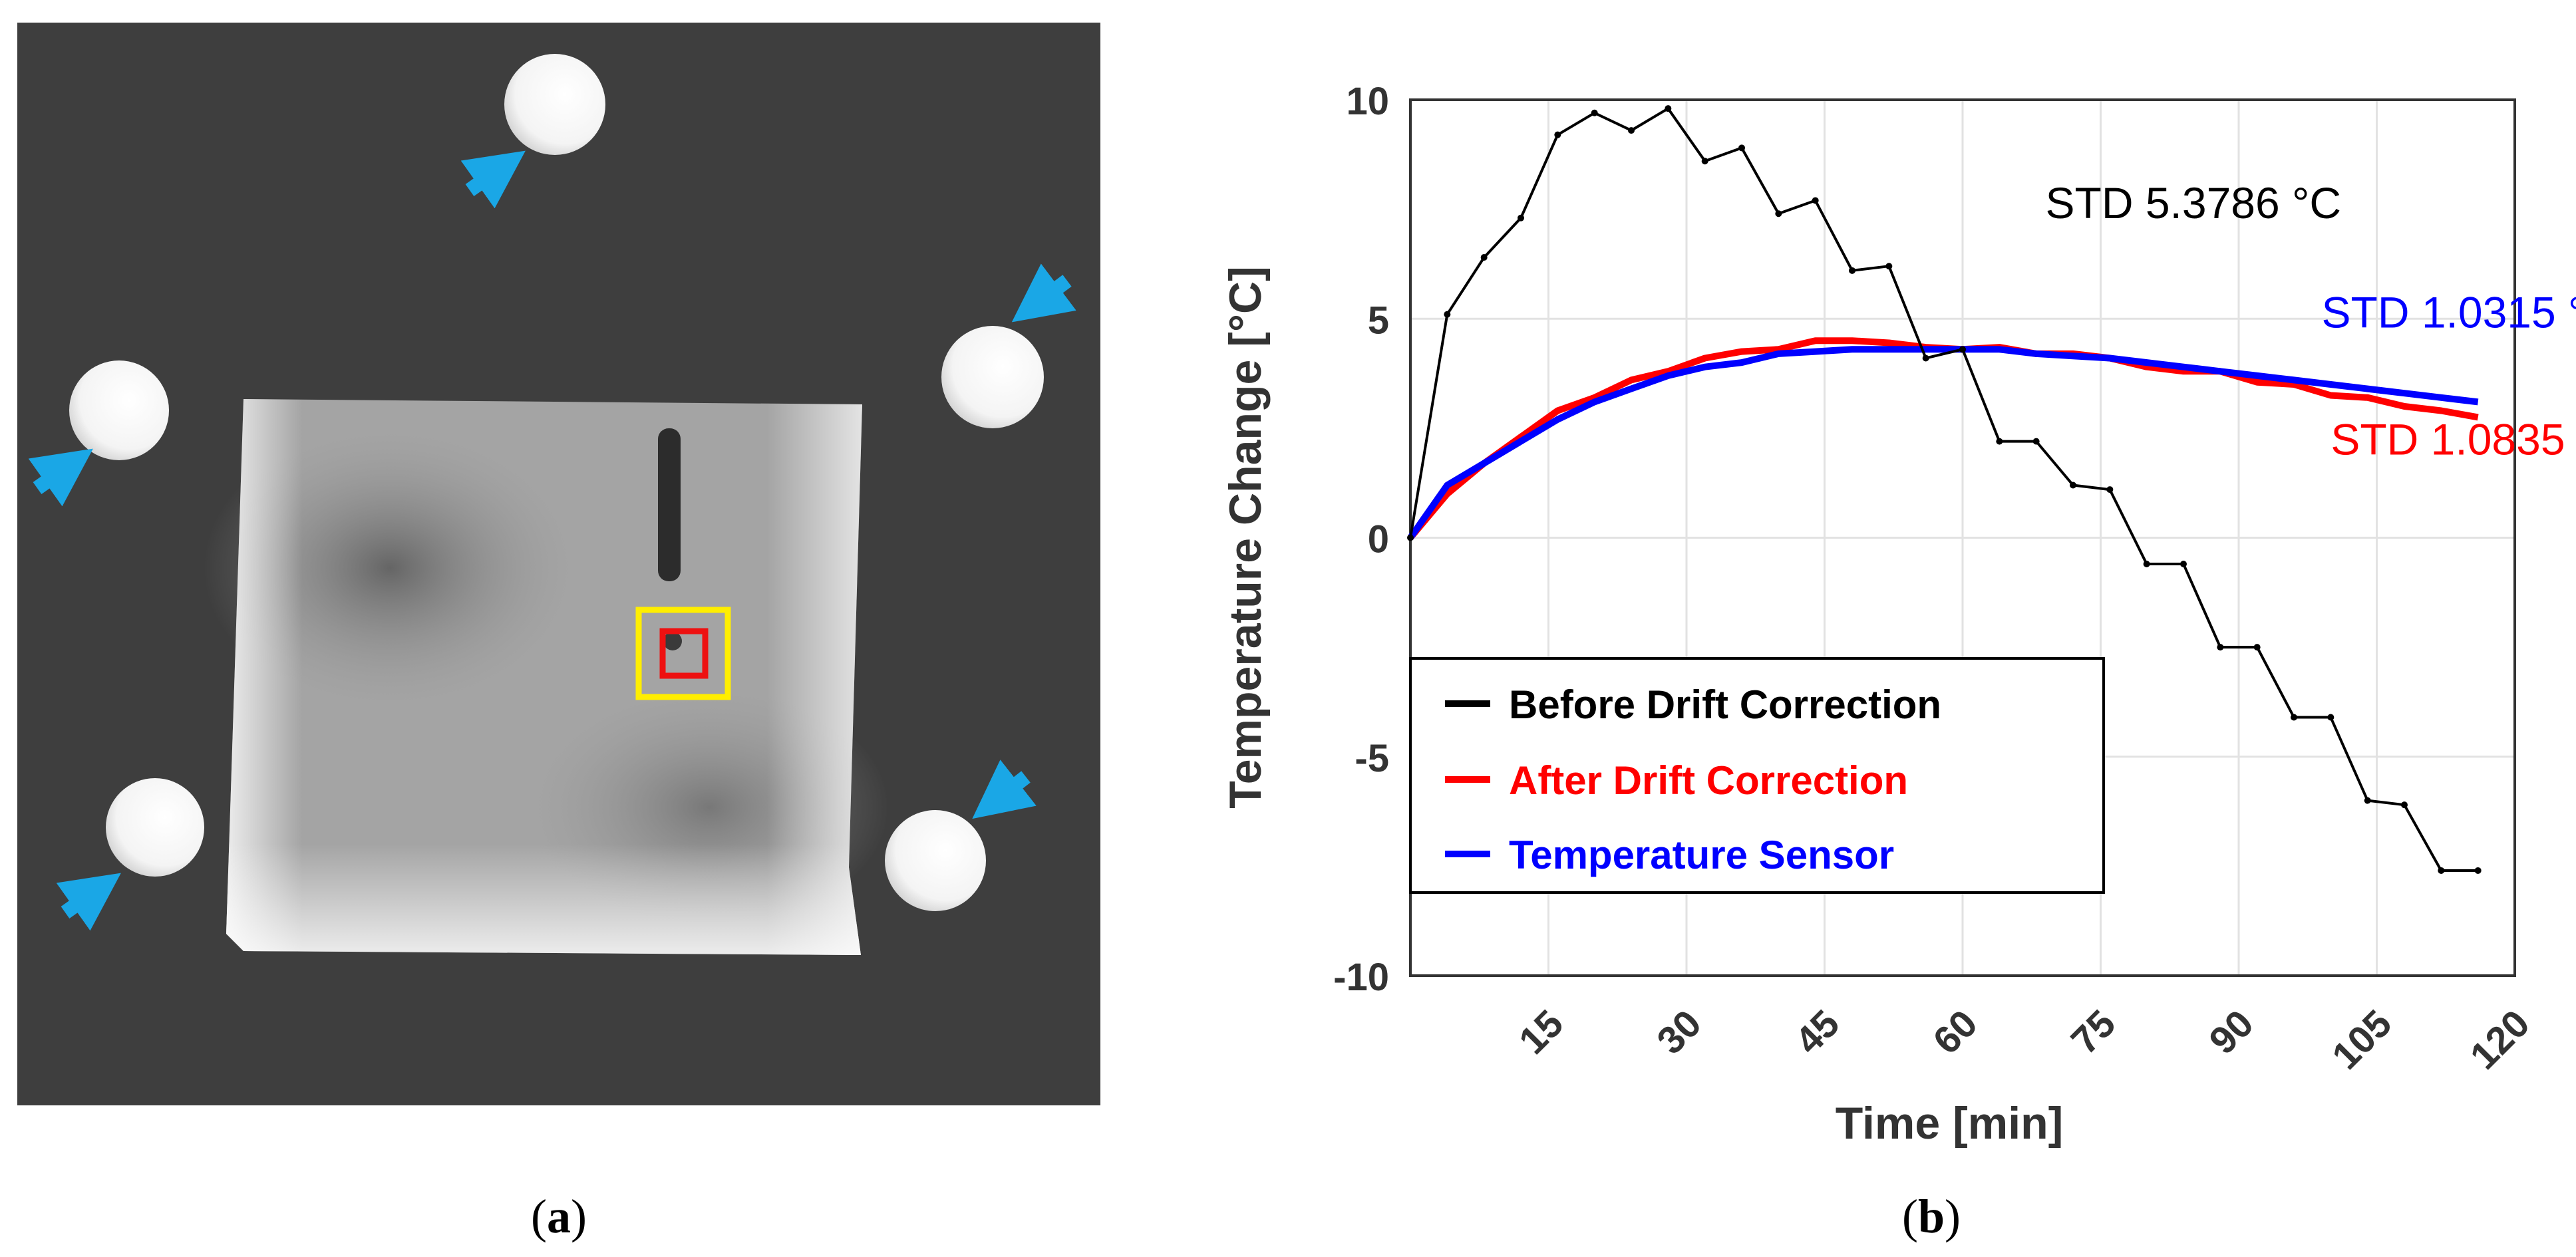 This screenshot has width=2576, height=1257. What do you see at coordinates (1541, 1032) in the screenshot?
I see `x-tick-label: 15` at bounding box center [1541, 1032].